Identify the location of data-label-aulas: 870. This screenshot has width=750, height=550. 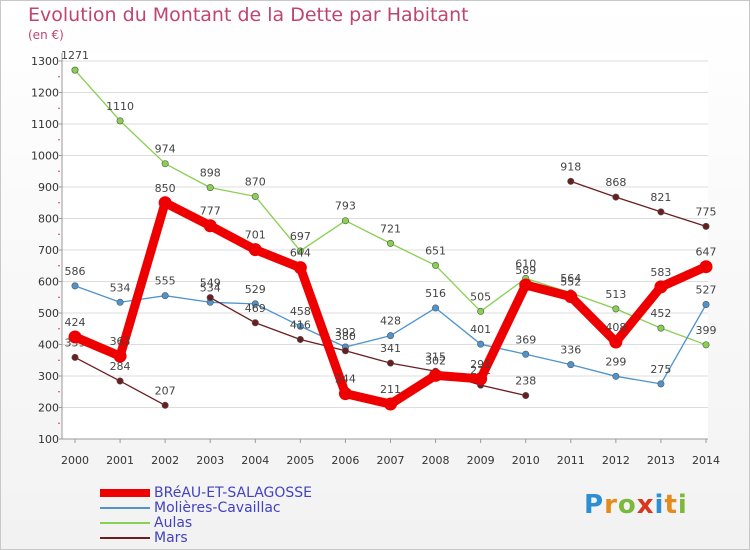
(255, 181).